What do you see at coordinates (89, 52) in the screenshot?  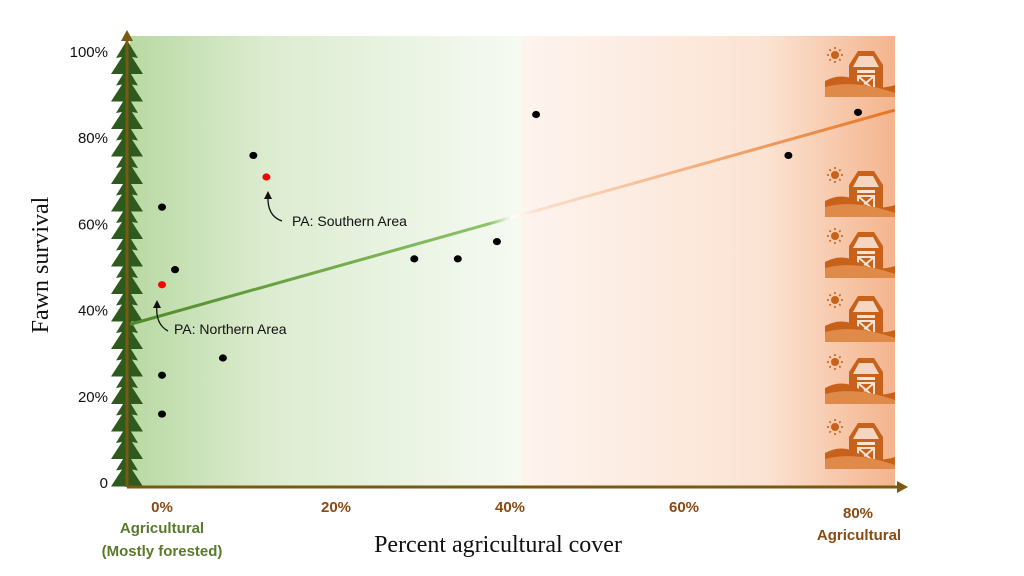 I see `y-tick-label: 100%` at bounding box center [89, 52].